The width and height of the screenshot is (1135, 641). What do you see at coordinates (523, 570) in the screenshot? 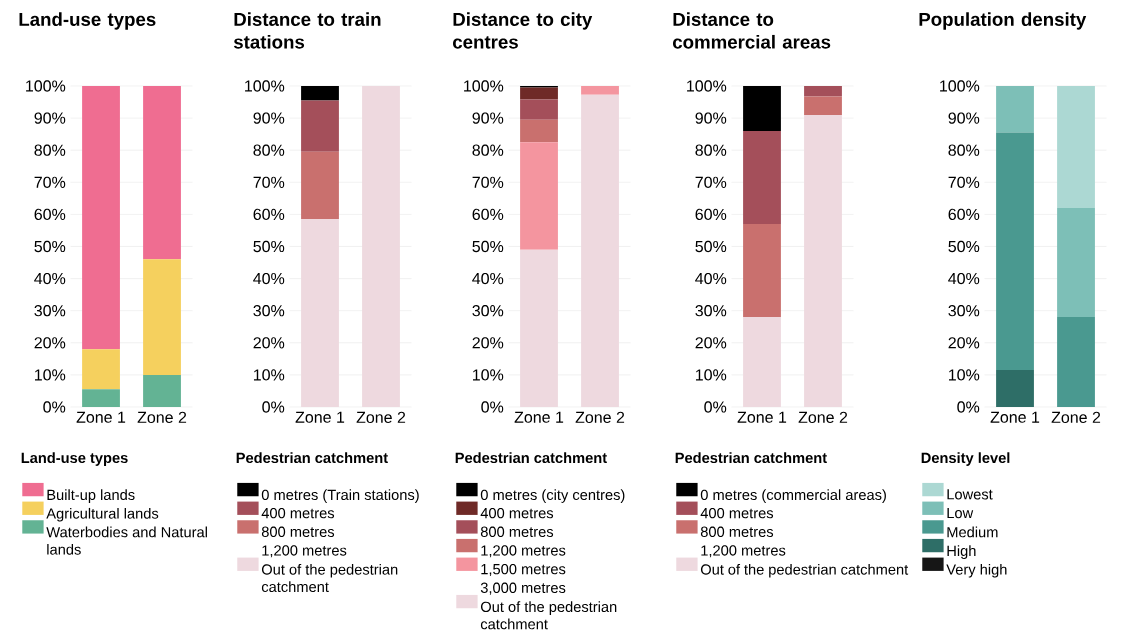
I see `legend-label: 1,500 metres` at bounding box center [523, 570].